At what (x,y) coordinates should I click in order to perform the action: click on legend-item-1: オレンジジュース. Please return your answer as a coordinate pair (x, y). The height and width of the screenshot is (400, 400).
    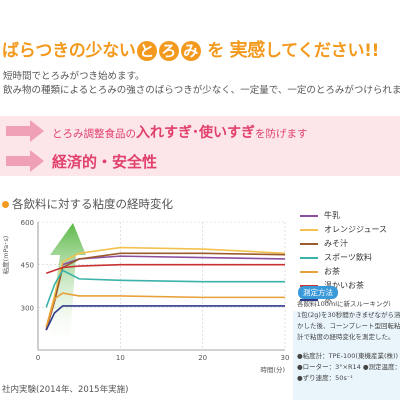
    Looking at the image, I should click on (343, 229).